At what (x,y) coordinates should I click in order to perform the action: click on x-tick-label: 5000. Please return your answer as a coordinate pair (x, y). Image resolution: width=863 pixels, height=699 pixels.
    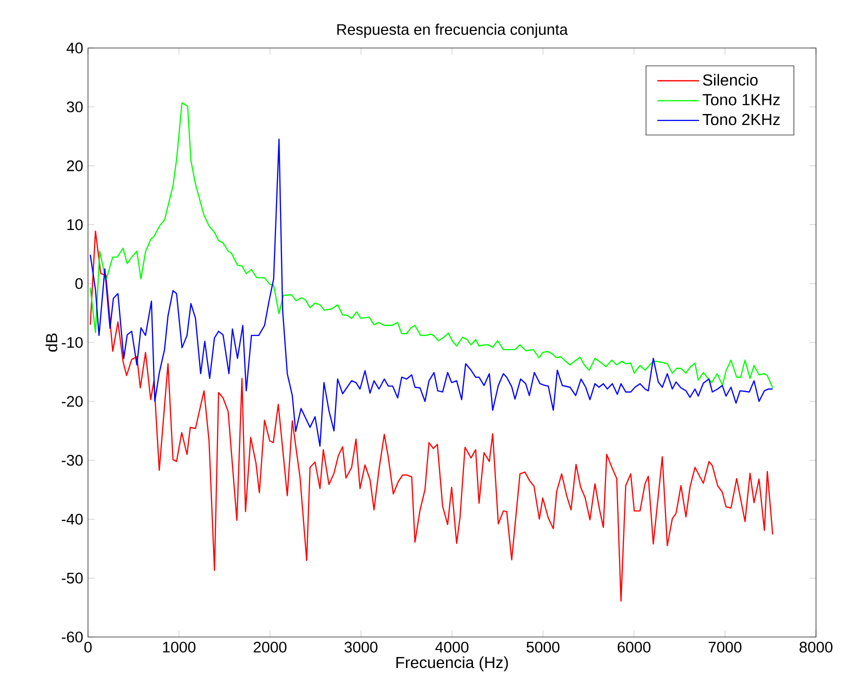
    Looking at the image, I should click on (543, 647).